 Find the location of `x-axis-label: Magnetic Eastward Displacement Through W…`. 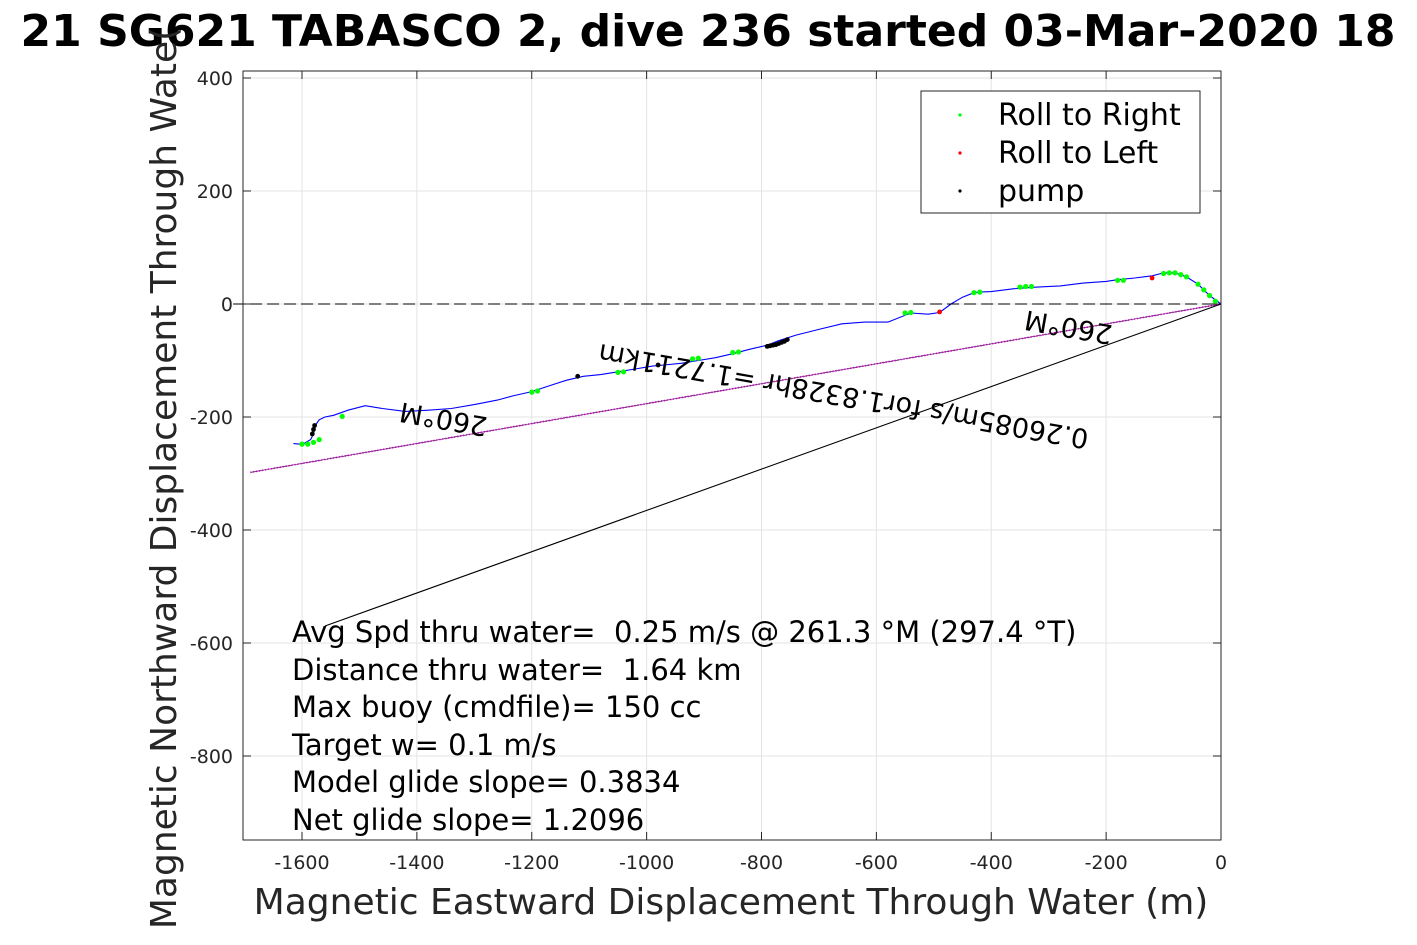

x-axis-label: Magnetic Eastward Displacement Through W… is located at coordinates (731, 902).